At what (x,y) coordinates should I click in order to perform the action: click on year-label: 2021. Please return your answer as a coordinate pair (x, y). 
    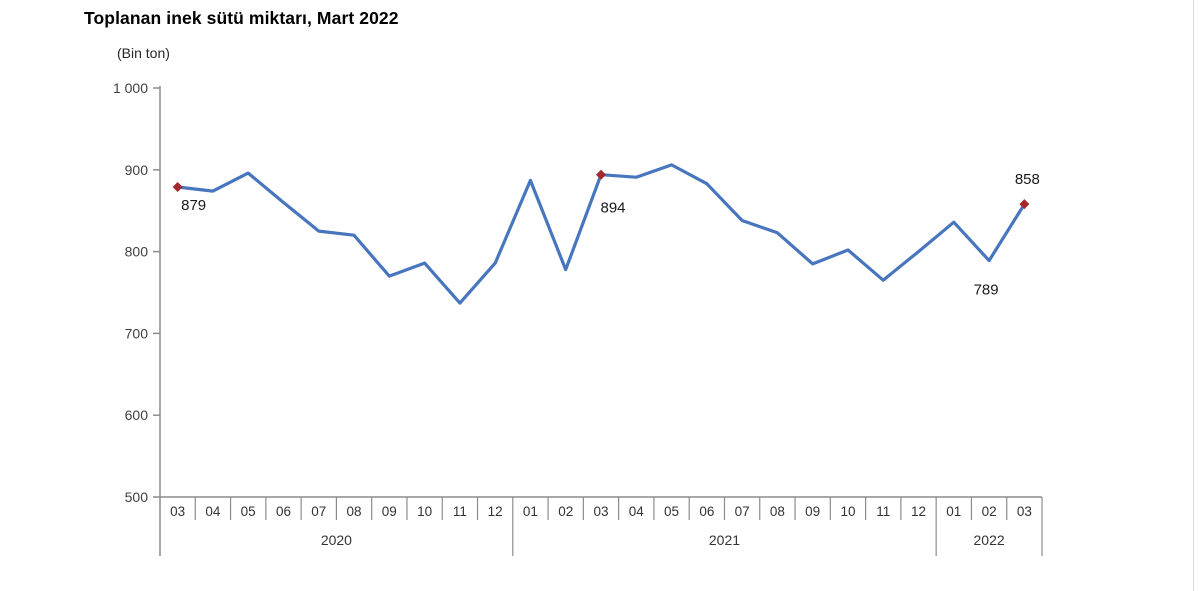
    Looking at the image, I should click on (724, 540).